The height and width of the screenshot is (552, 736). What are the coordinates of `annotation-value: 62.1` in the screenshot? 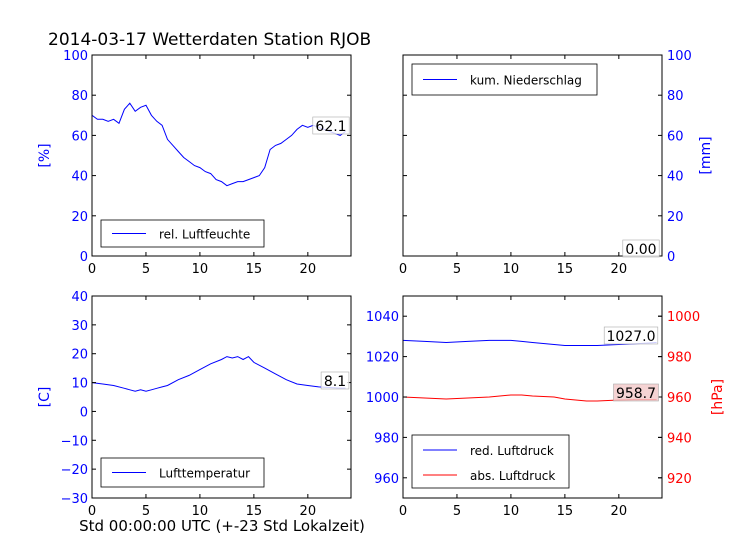 It's located at (330, 127).